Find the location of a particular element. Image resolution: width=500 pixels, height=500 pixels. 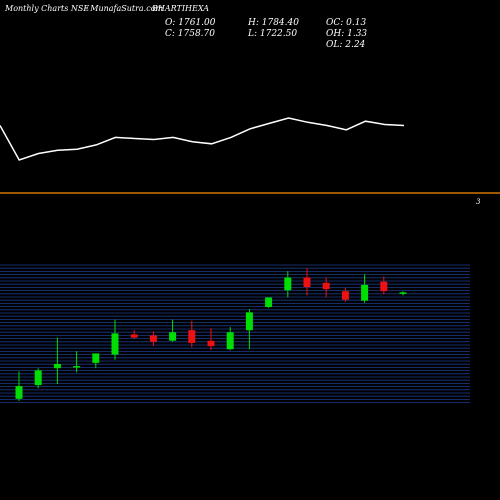

oc-value: OC: 0.13 is located at coordinates (346, 23).